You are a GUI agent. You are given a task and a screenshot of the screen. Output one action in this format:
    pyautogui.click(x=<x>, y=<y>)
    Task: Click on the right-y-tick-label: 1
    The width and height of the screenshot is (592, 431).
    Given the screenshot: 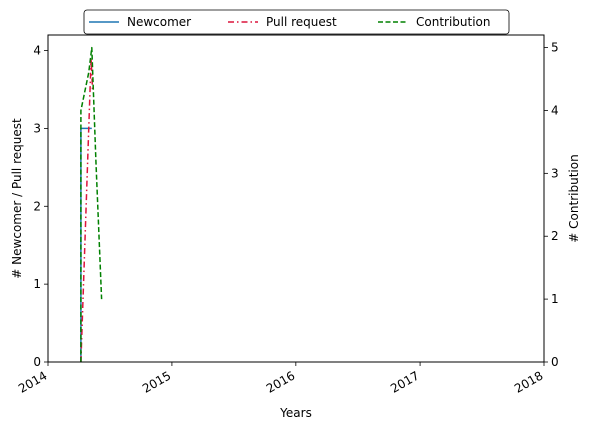 What is the action you would take?
    pyautogui.click(x=555, y=299)
    